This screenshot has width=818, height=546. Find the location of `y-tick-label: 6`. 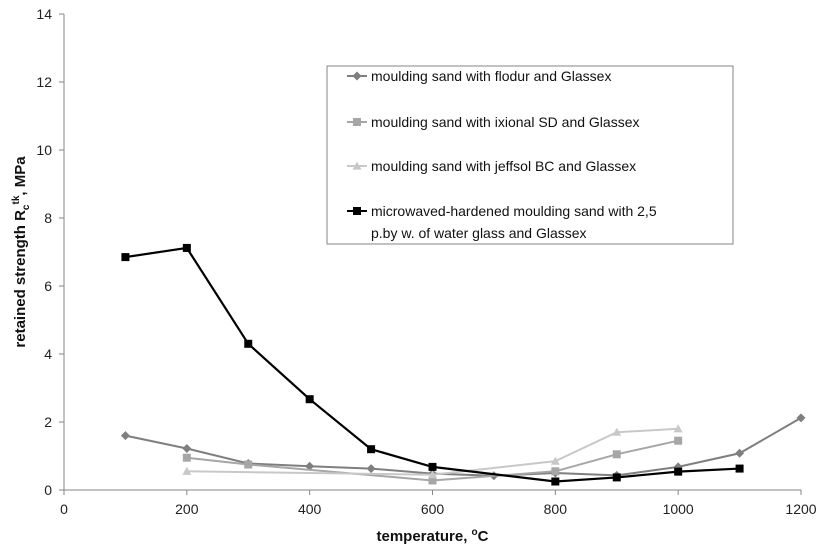

y-tick-label: 6 is located at coordinates (48, 286).